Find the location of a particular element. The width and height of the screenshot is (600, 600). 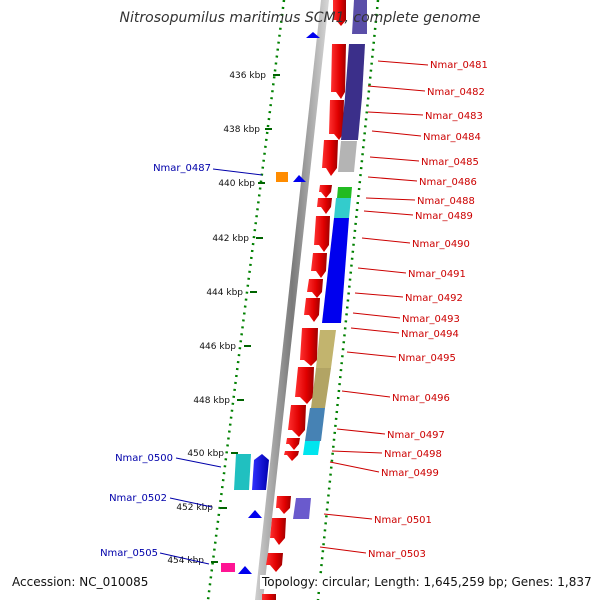

kbp-label: 440 kbp is located at coordinates (236, 184).